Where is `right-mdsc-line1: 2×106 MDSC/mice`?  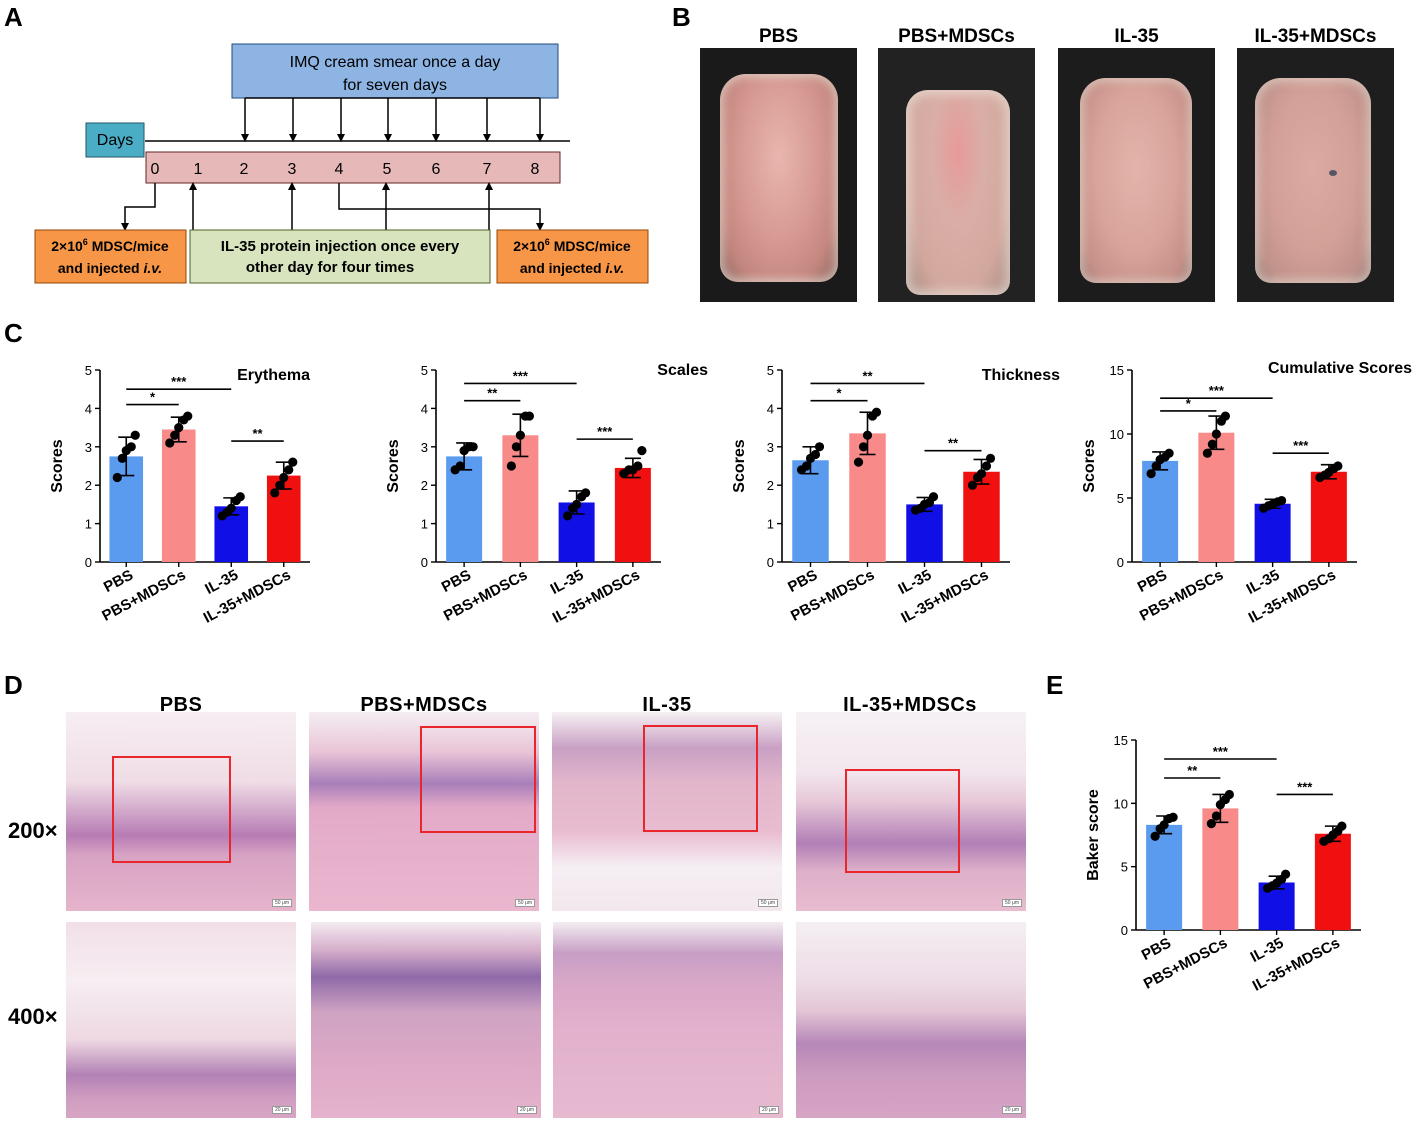
right-mdsc-line1: 2×106 MDSC/mice is located at coordinates (572, 245).